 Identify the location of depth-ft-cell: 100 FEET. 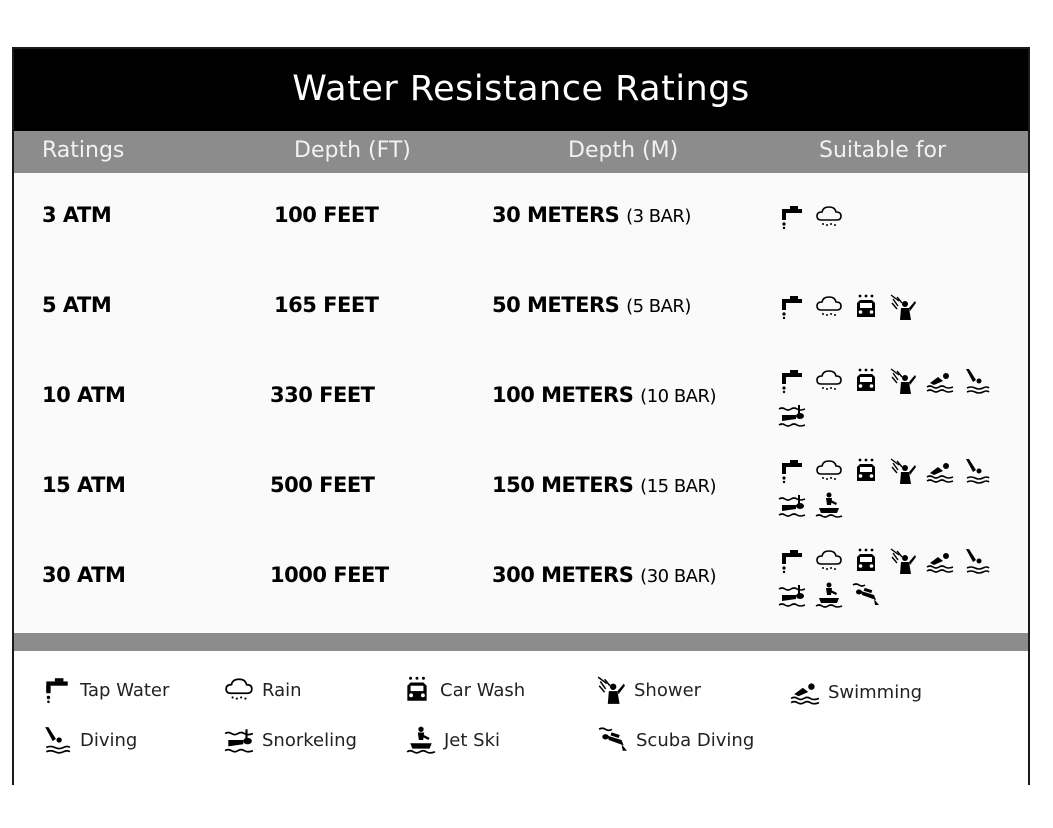
(326, 215).